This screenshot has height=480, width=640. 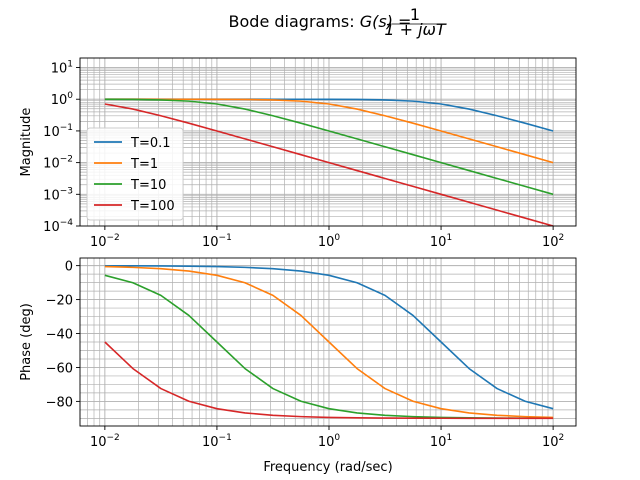 I want to click on phase-ytick-label: −20, so click(x=59, y=301).